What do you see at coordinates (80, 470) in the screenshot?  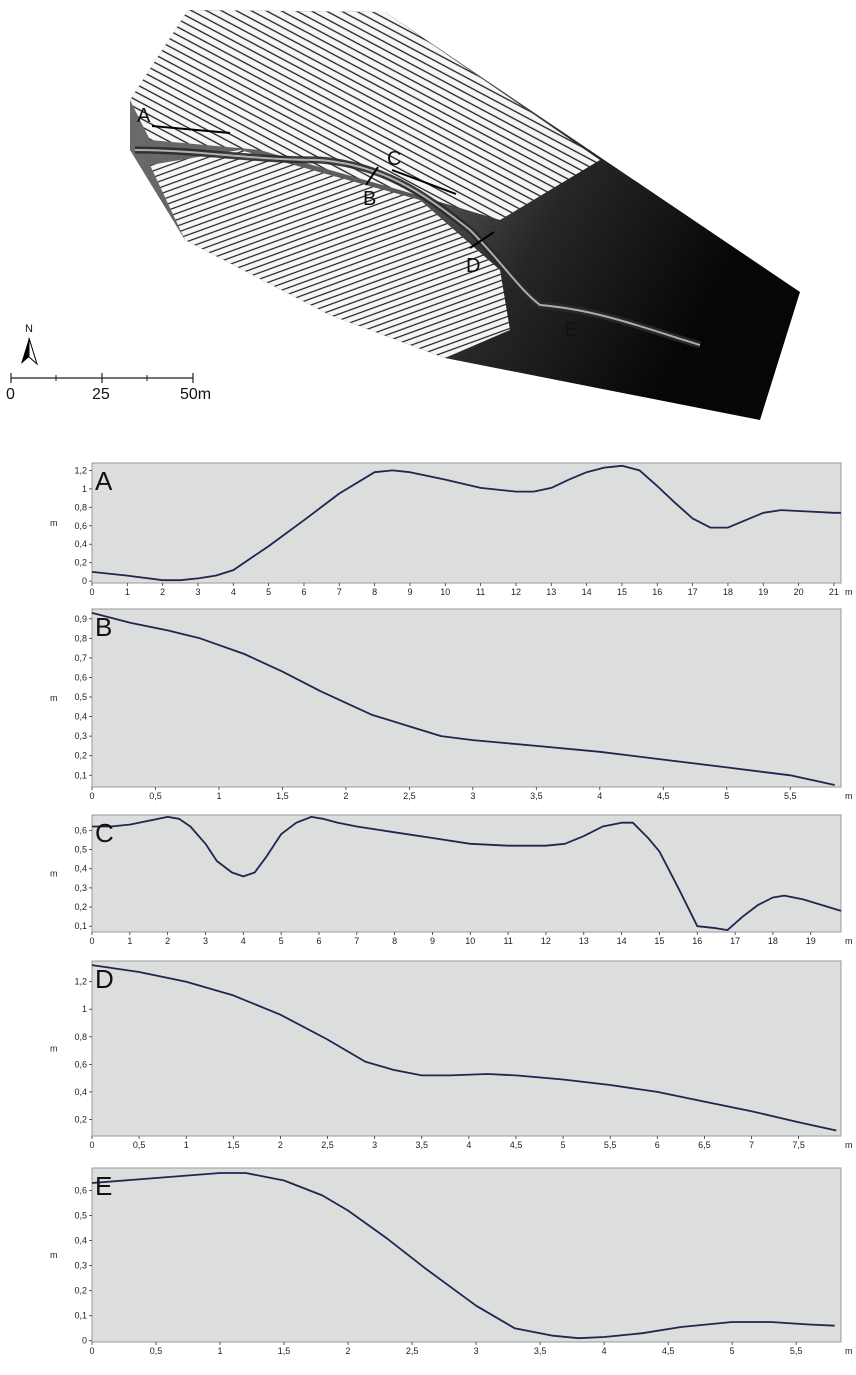 I see `y-tick-label-a: 1,2` at bounding box center [80, 470].